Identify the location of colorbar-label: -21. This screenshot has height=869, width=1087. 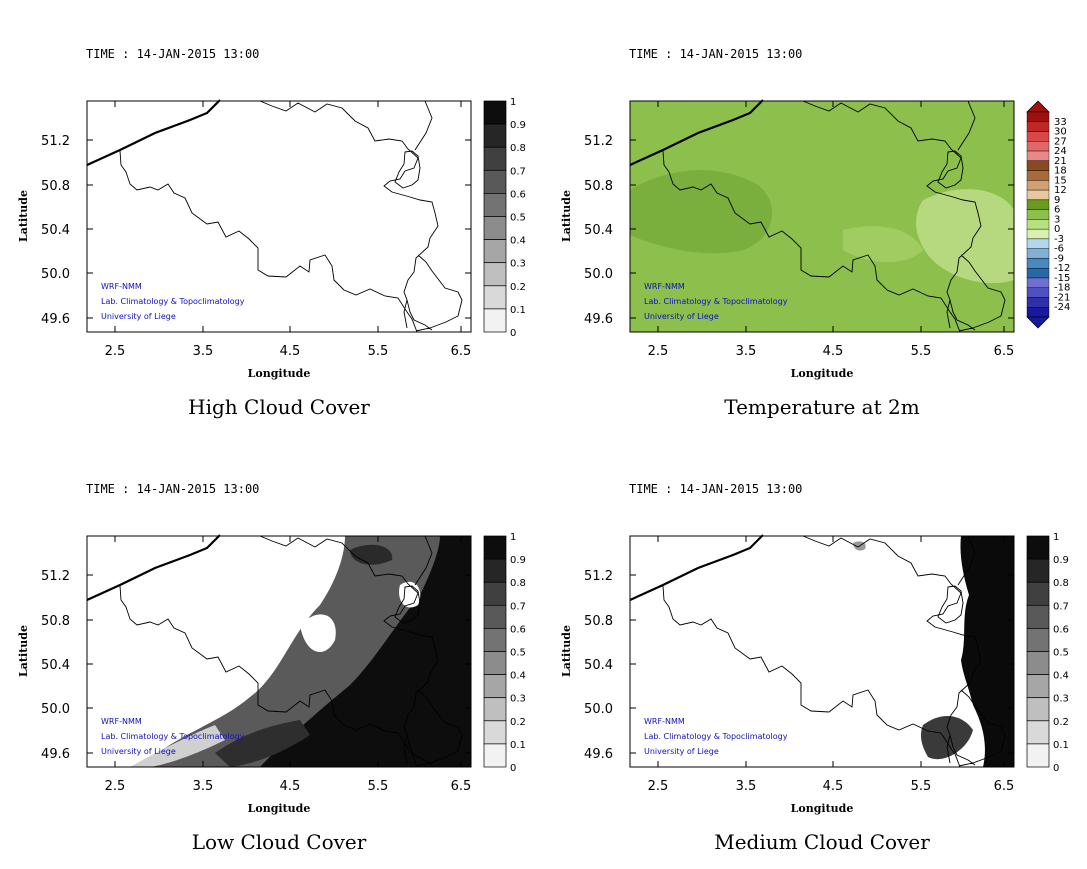
(1062, 297).